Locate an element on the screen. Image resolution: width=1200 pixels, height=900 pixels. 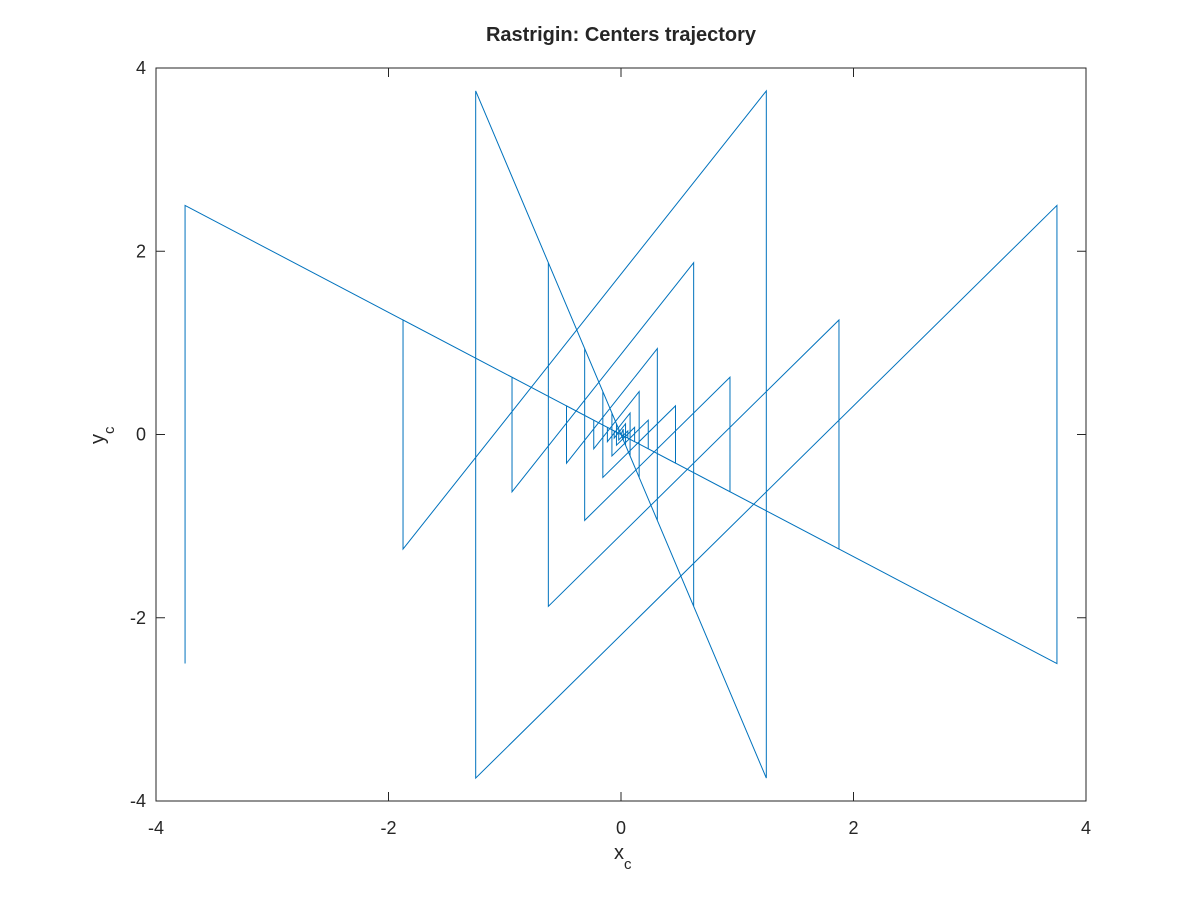
x-tick-label: -4 is located at coordinates (156, 828).